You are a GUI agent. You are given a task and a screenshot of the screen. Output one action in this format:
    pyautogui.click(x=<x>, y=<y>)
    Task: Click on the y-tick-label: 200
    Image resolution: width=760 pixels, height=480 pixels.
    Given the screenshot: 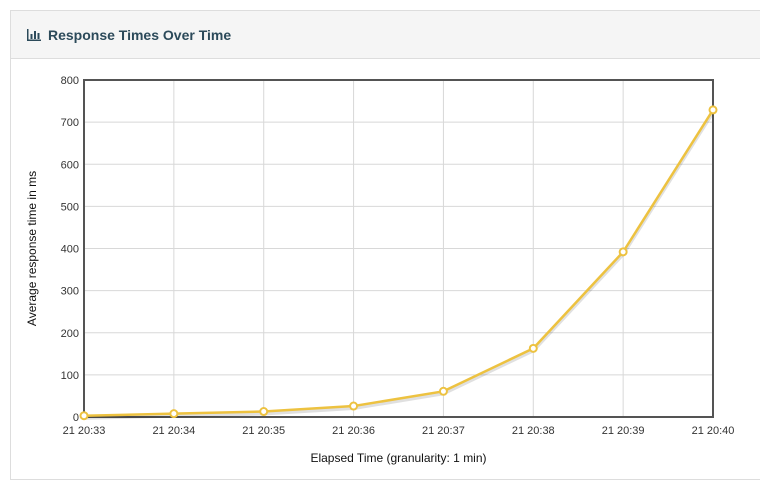 What is the action you would take?
    pyautogui.click(x=70, y=334)
    